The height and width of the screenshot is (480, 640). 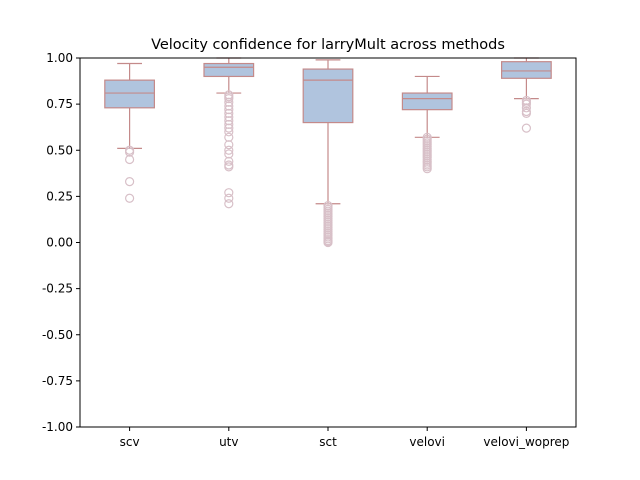 What do you see at coordinates (130, 132) in the screenshot?
I see `box-scv` at bounding box center [130, 132].